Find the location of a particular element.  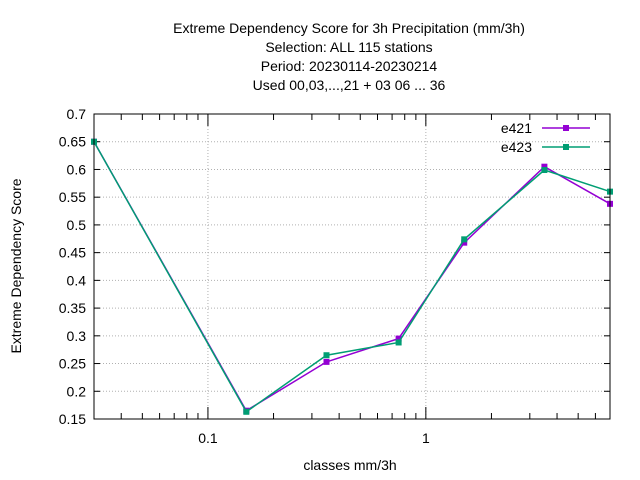

y-tick-label: 0.55 is located at coordinates (72, 197).